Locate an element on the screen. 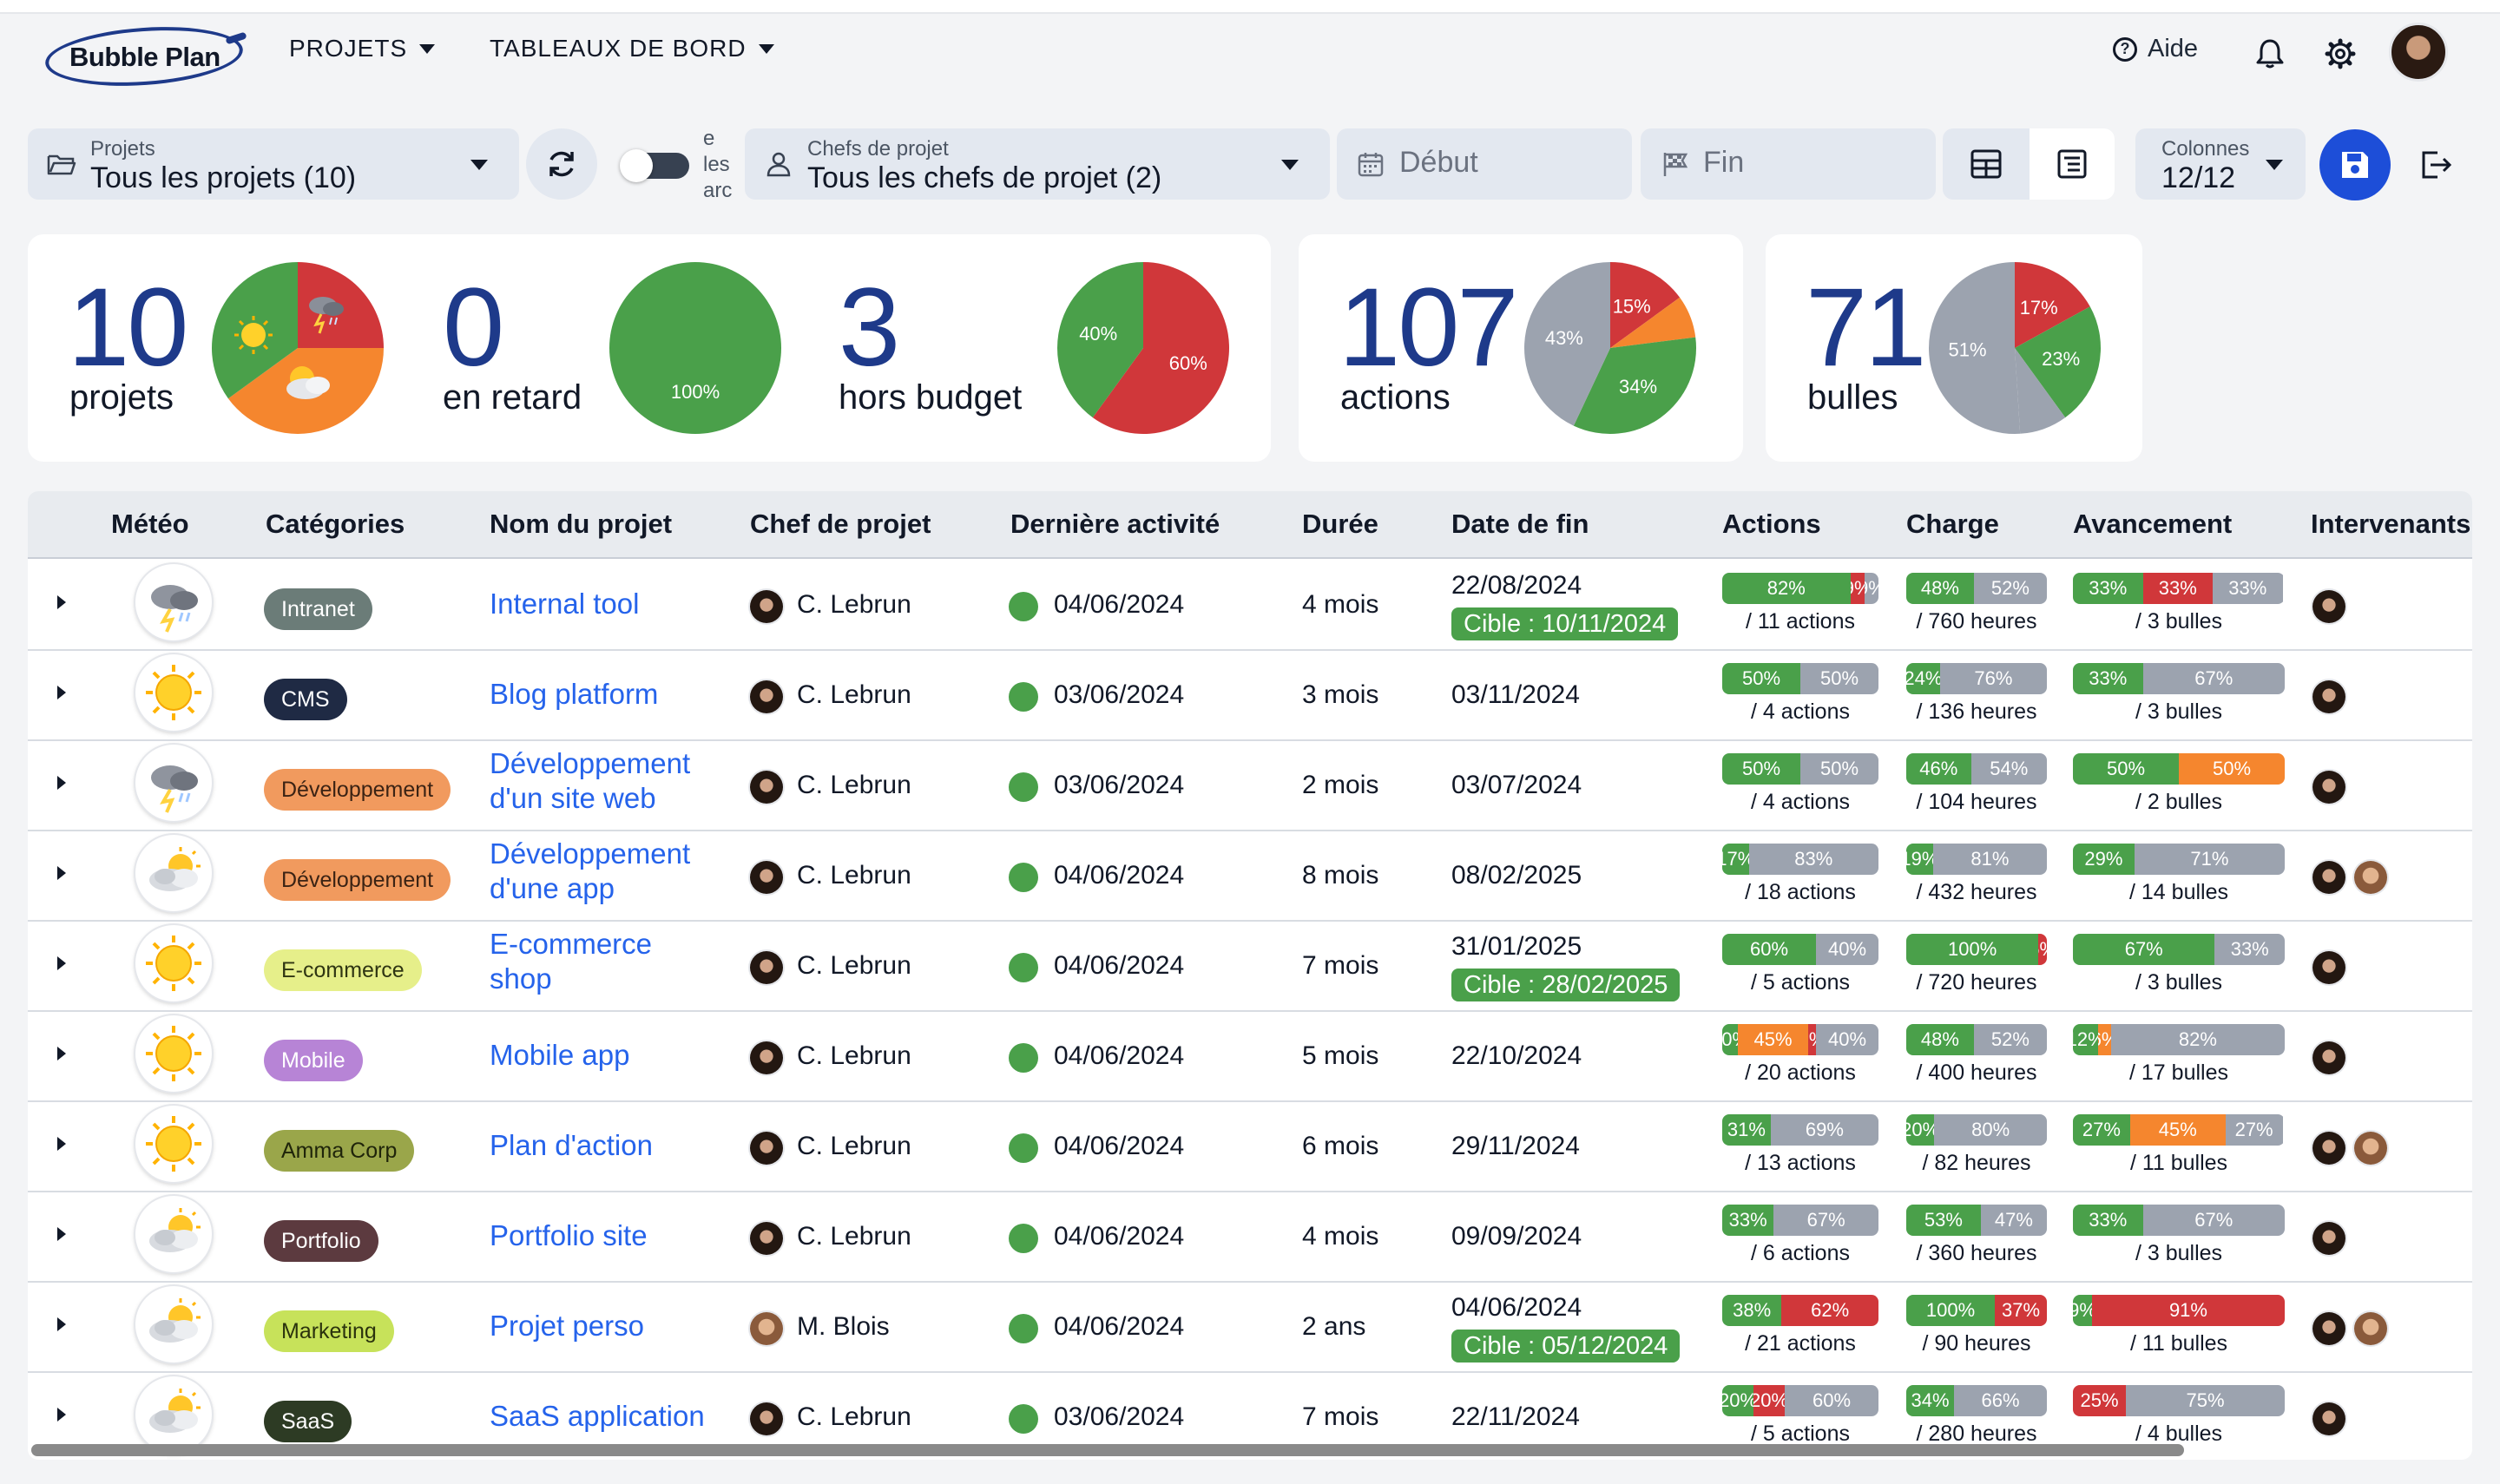  col-header-project-manager: Chef de projet is located at coordinates (840, 524).